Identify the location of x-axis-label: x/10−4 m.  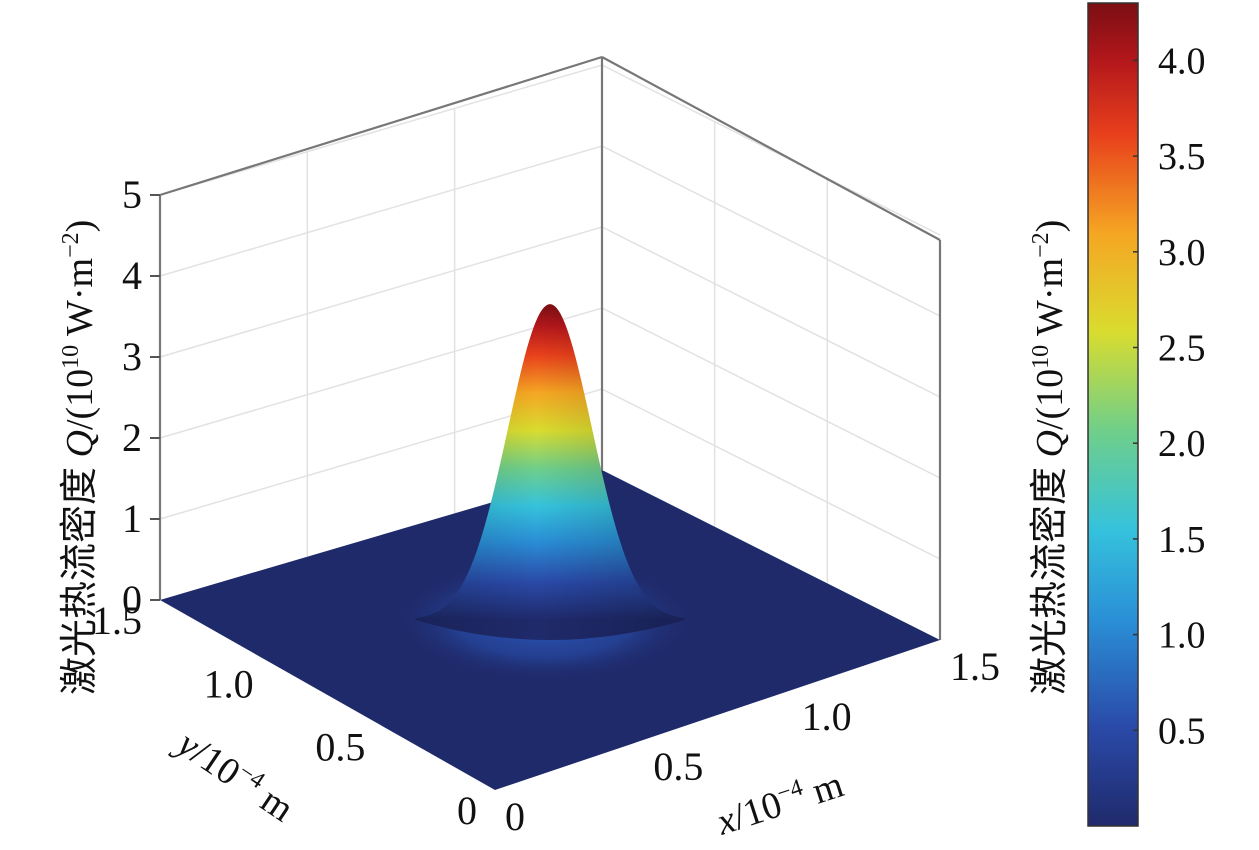
(780, 802).